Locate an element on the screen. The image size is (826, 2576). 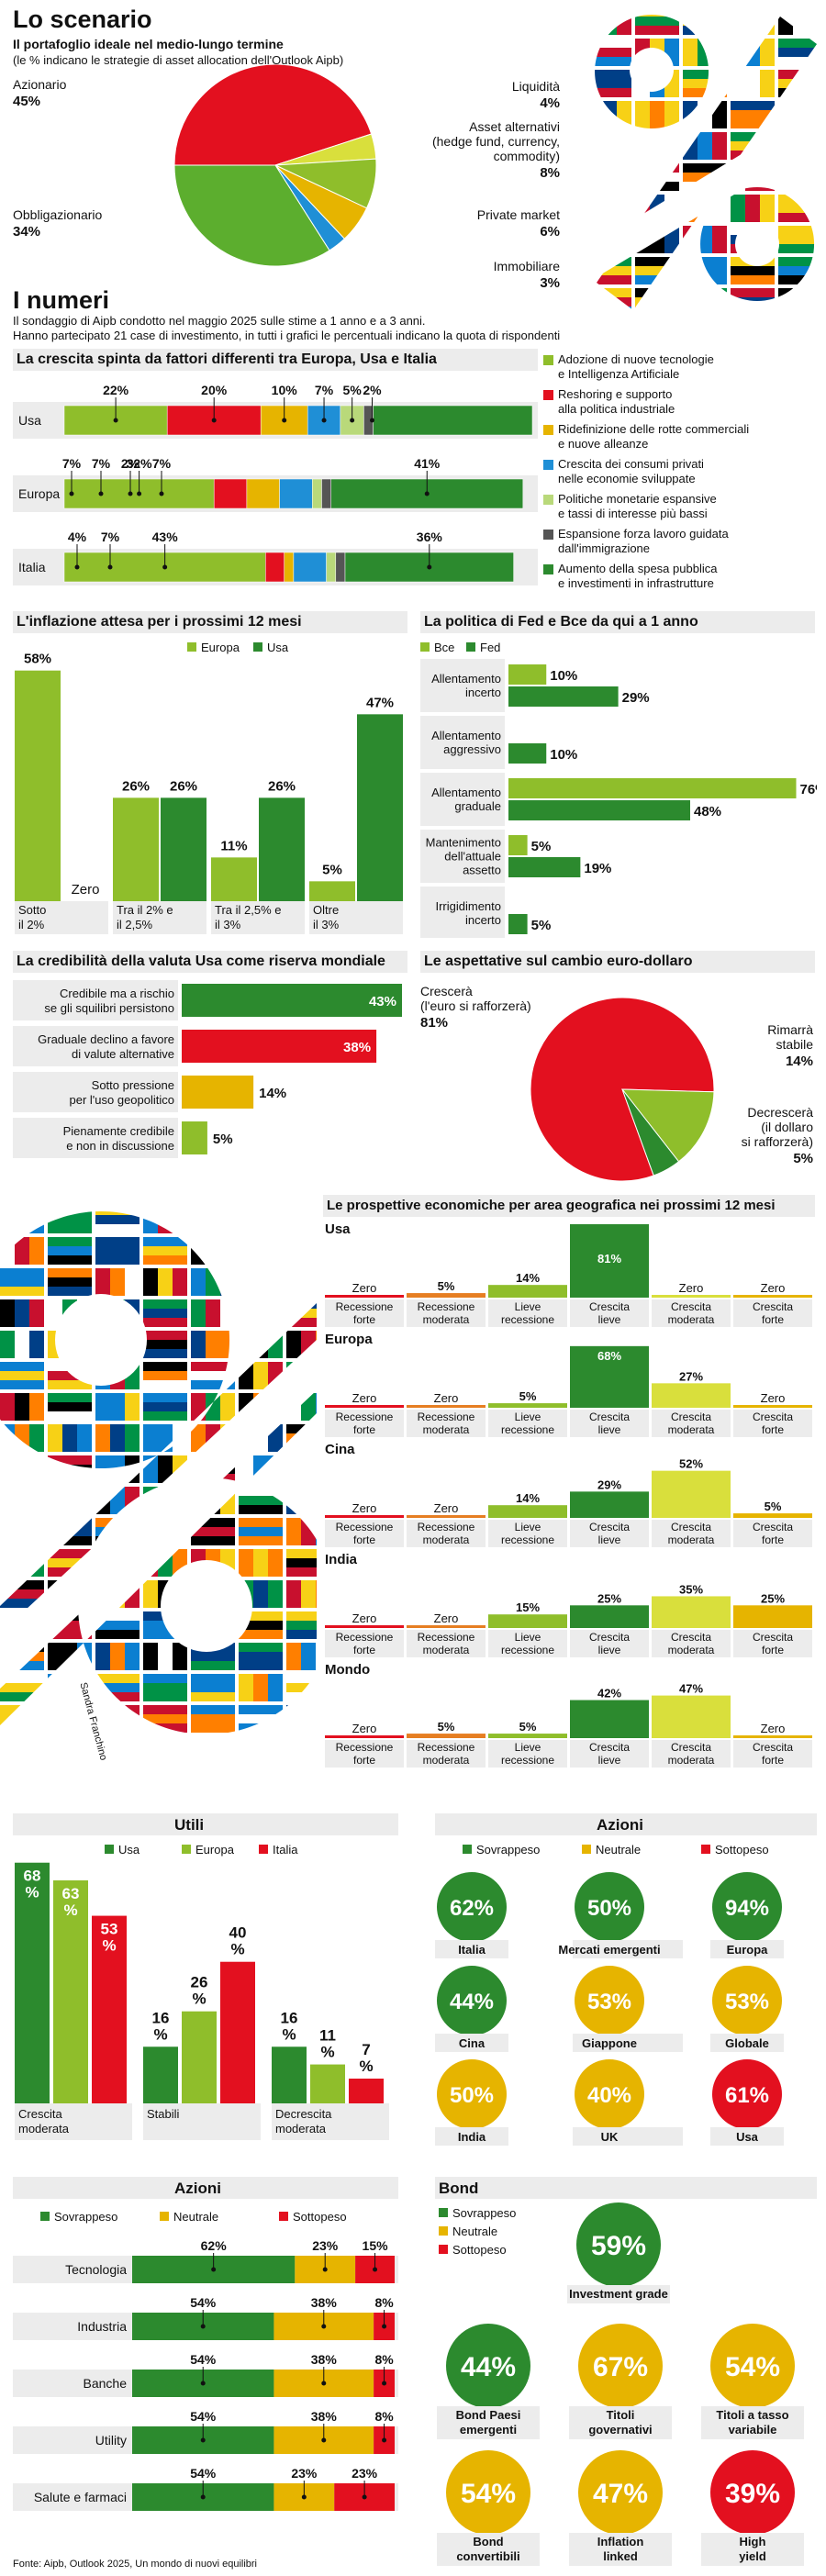
azioni-aree-title: Azioni is located at coordinates (620, 1825).